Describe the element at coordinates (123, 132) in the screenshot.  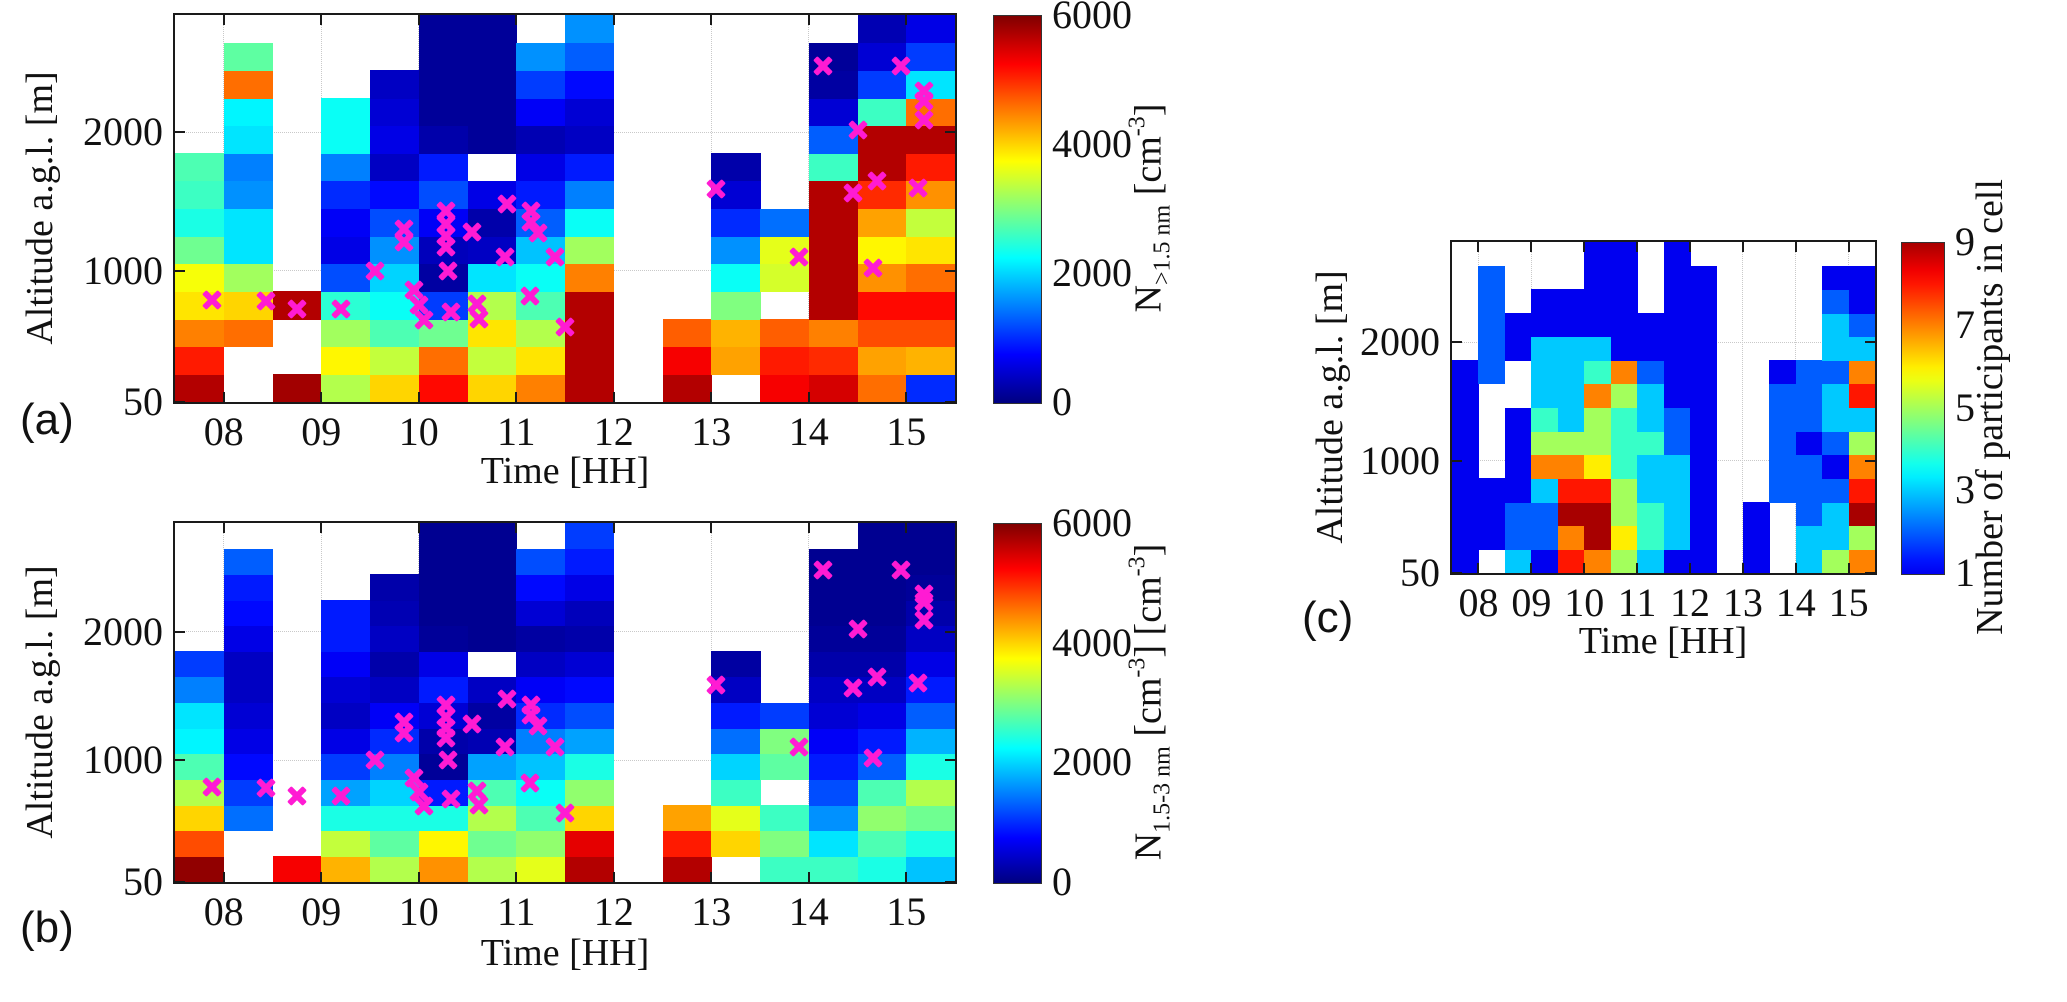
I see `y-tick-label: 2000` at that location.